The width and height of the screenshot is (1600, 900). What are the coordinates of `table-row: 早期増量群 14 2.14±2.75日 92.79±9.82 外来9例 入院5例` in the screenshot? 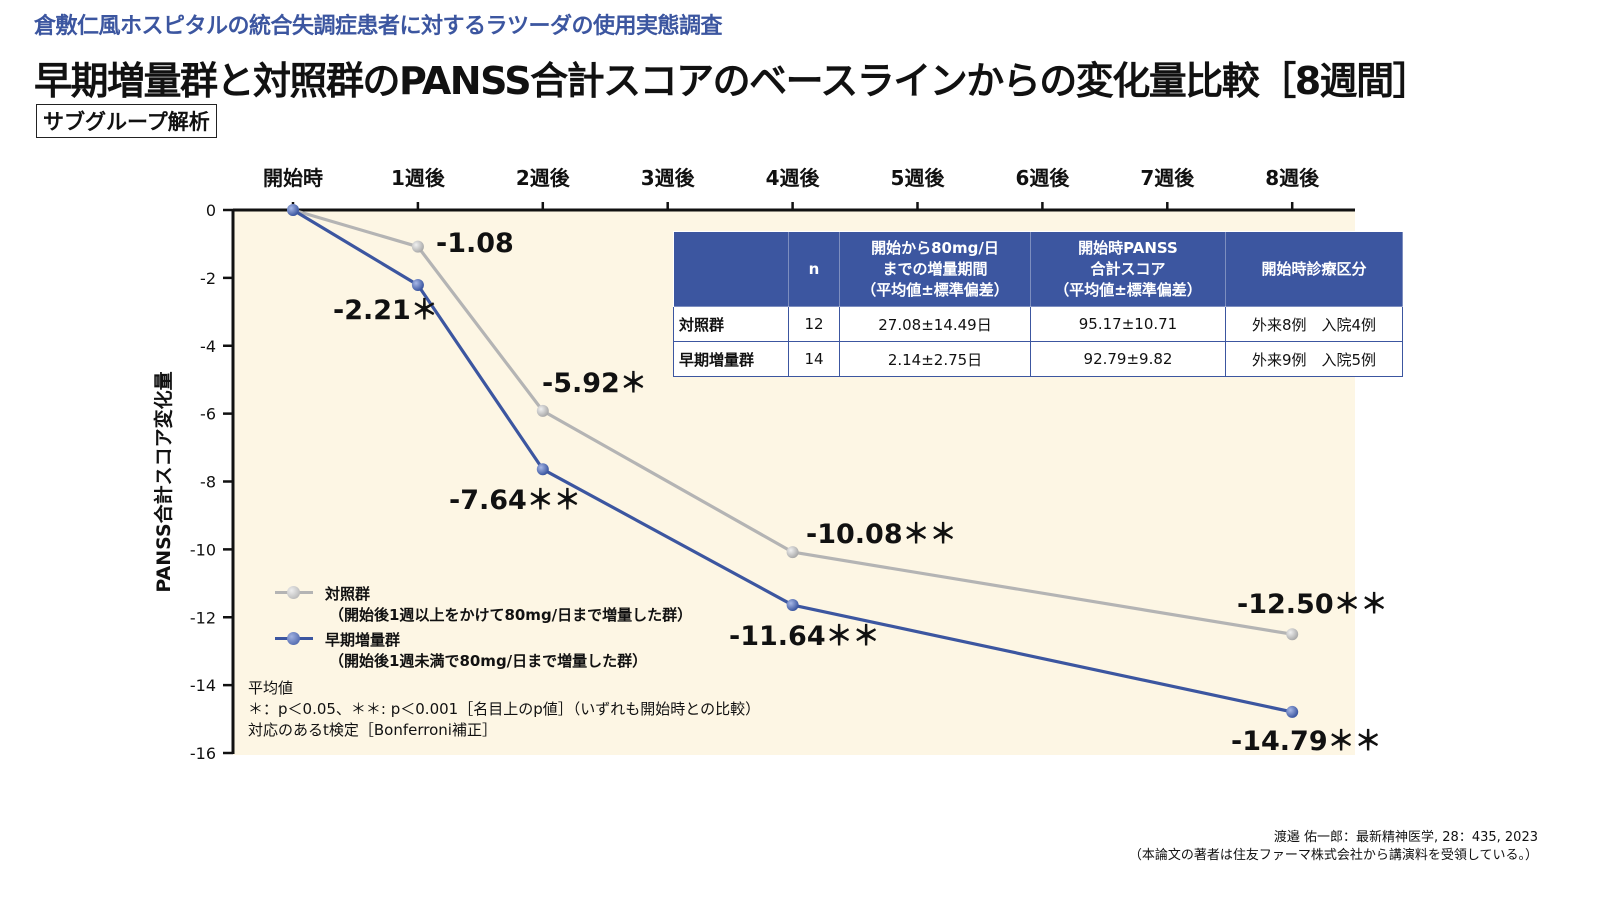 It's located at (1038, 359).